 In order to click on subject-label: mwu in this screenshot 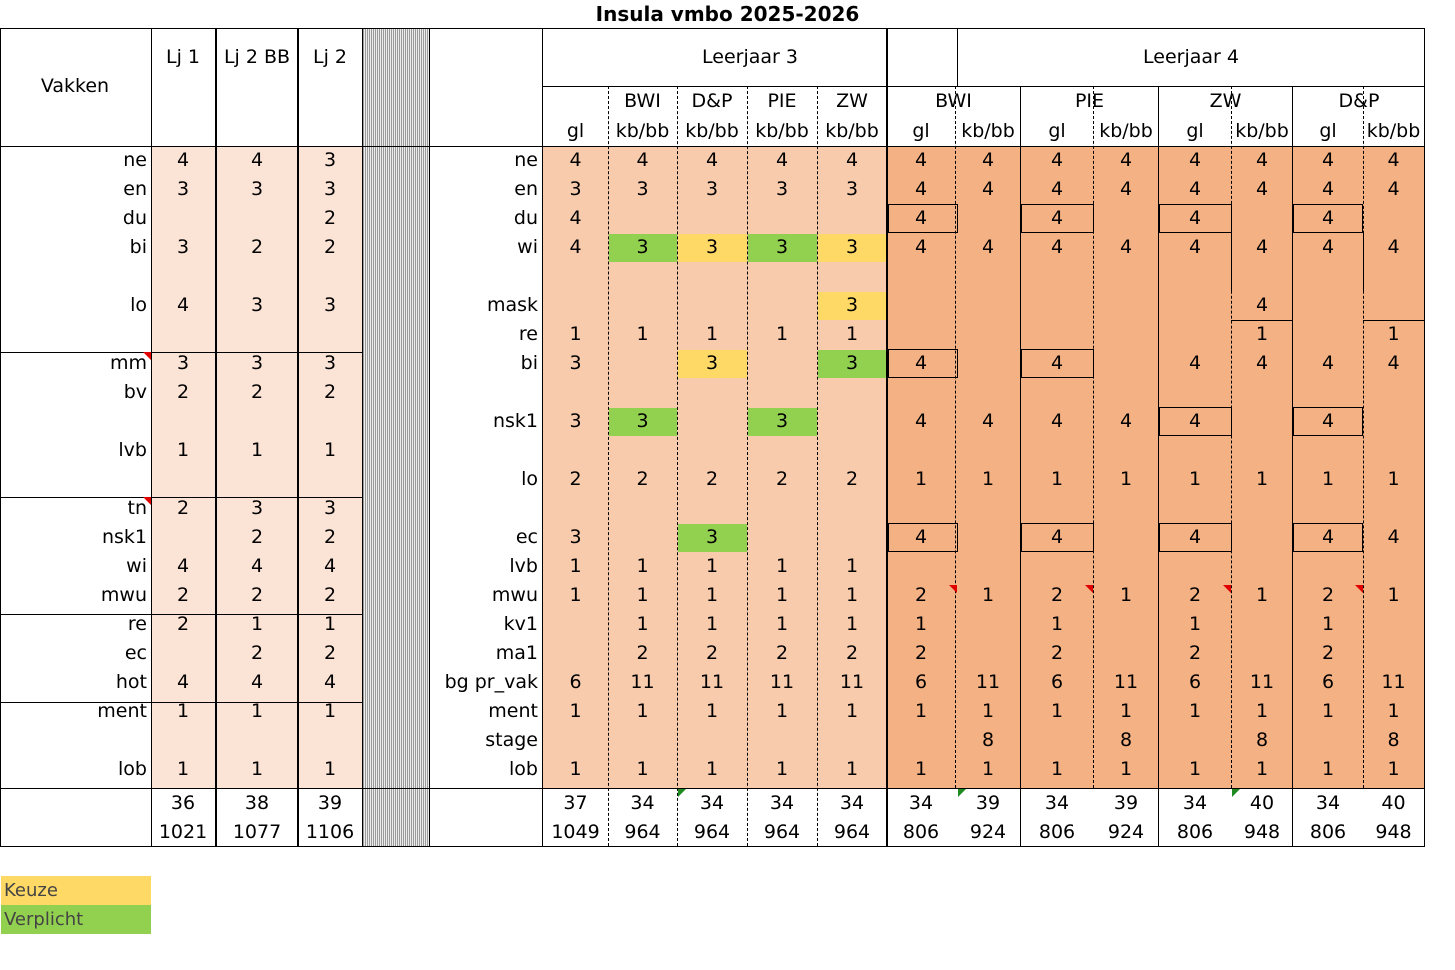, I will do `click(123, 595)`.